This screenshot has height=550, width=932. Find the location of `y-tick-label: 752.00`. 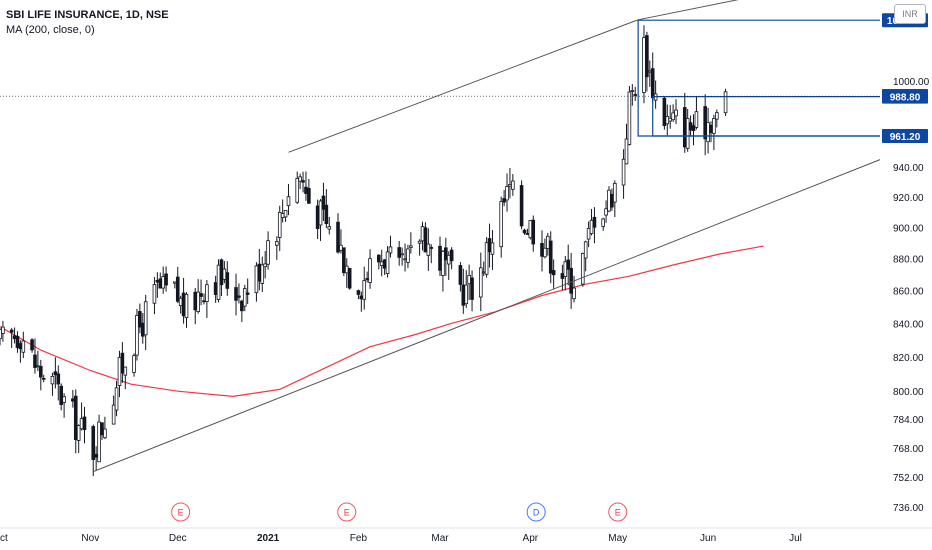

y-tick-label: 752.00 is located at coordinates (908, 478).